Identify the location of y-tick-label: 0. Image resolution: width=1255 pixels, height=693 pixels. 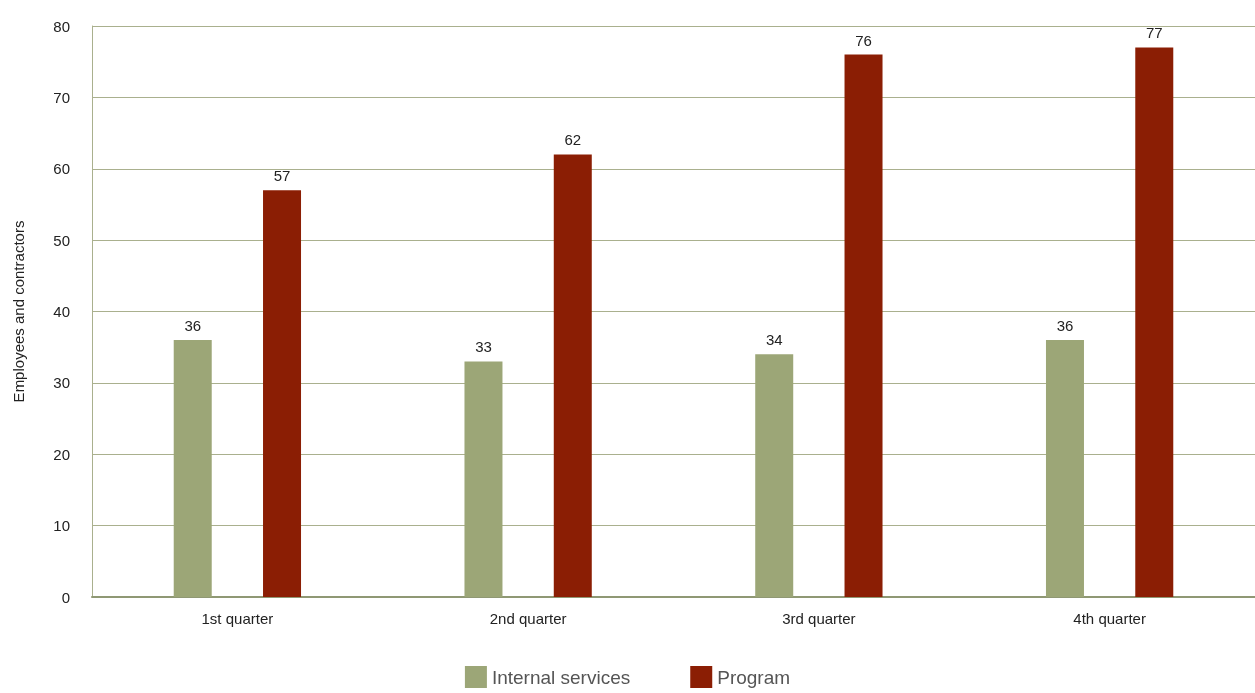
(65, 597).